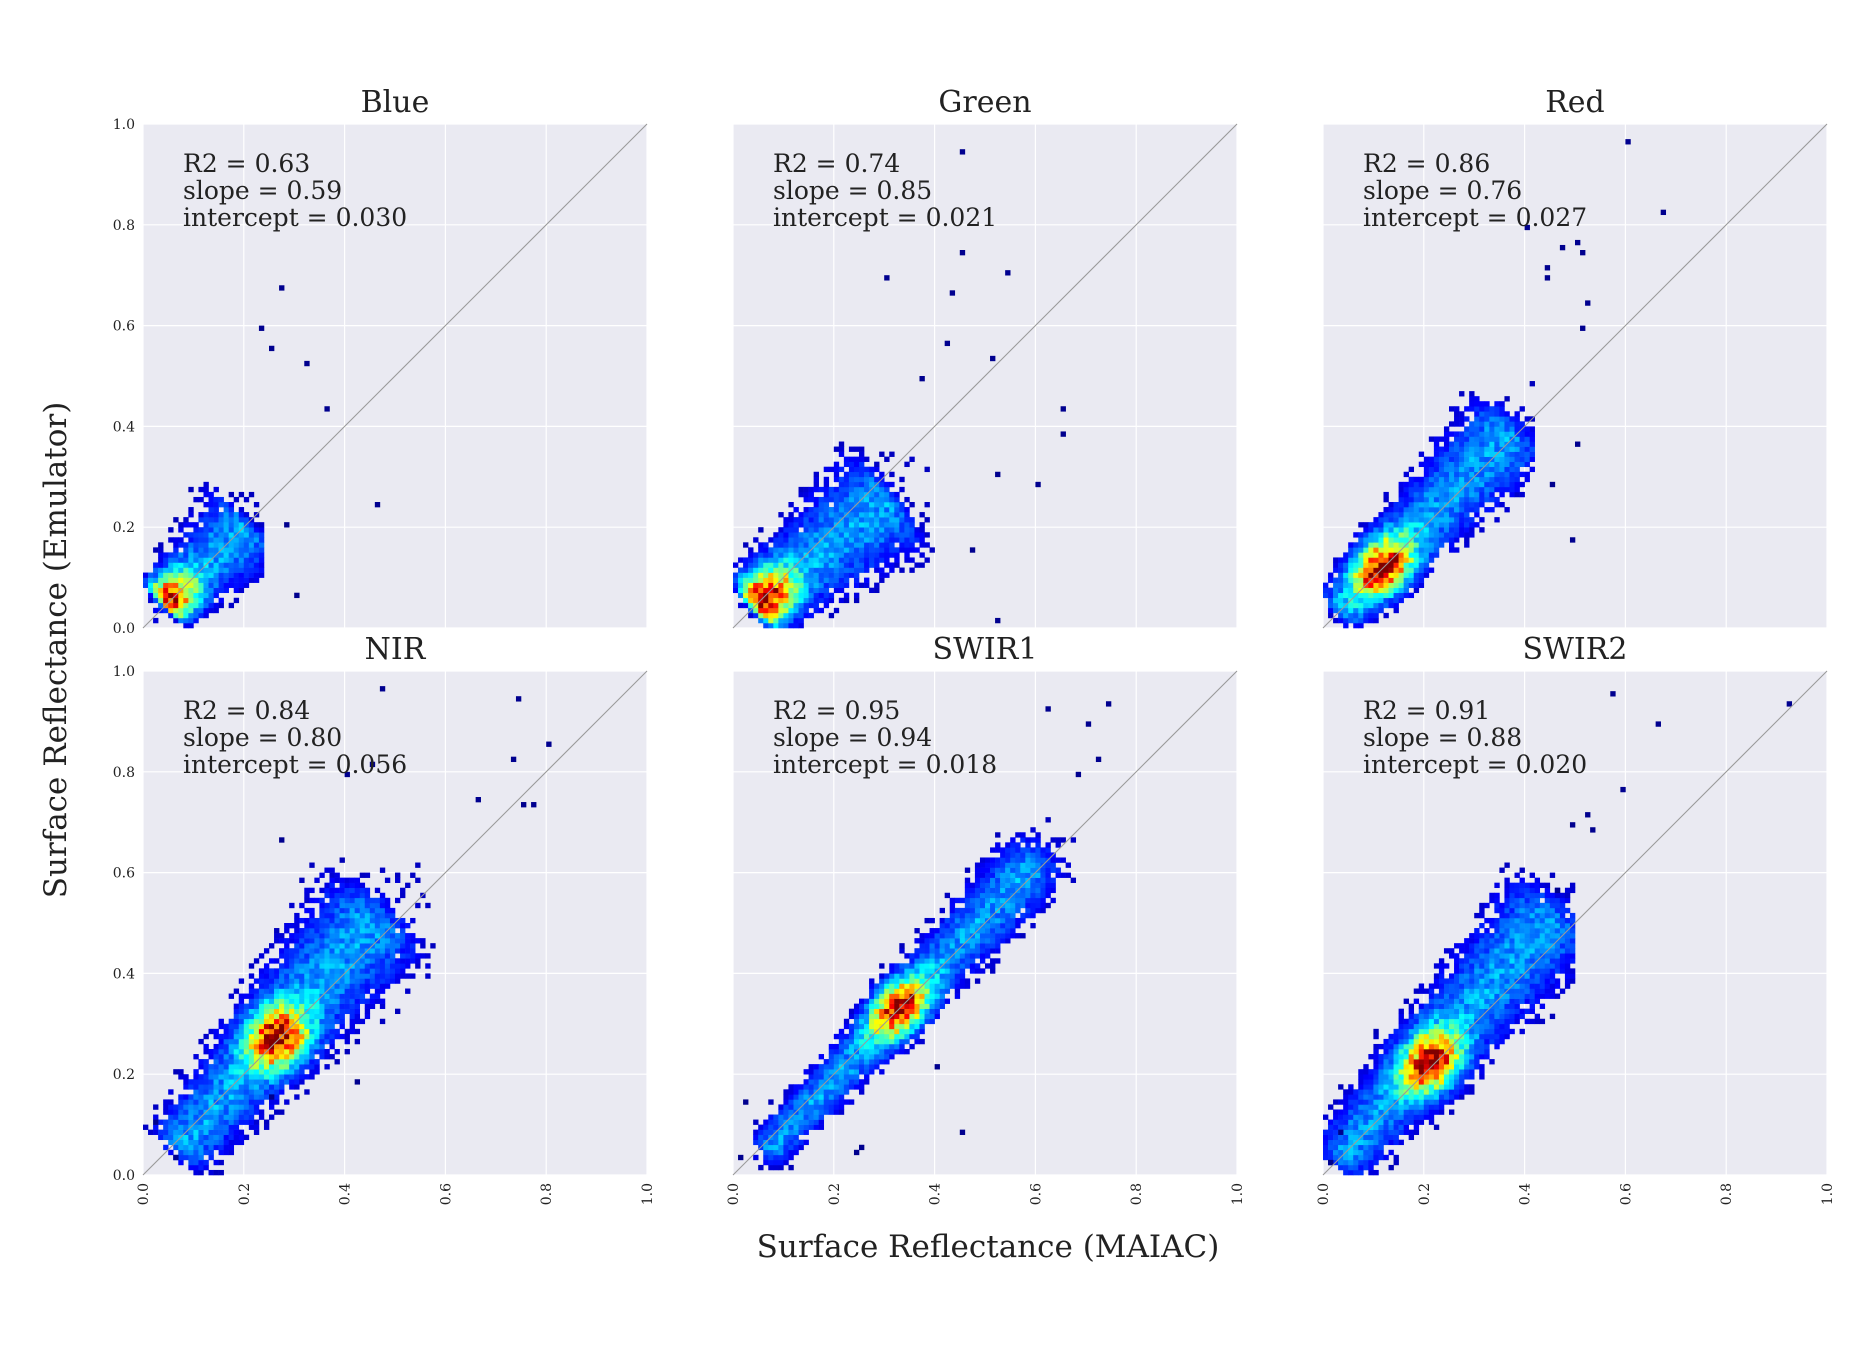 The height and width of the screenshot is (1369, 1855). Describe the element at coordinates (124, 974) in the screenshot. I see `y-tick-label: 0.4` at that location.